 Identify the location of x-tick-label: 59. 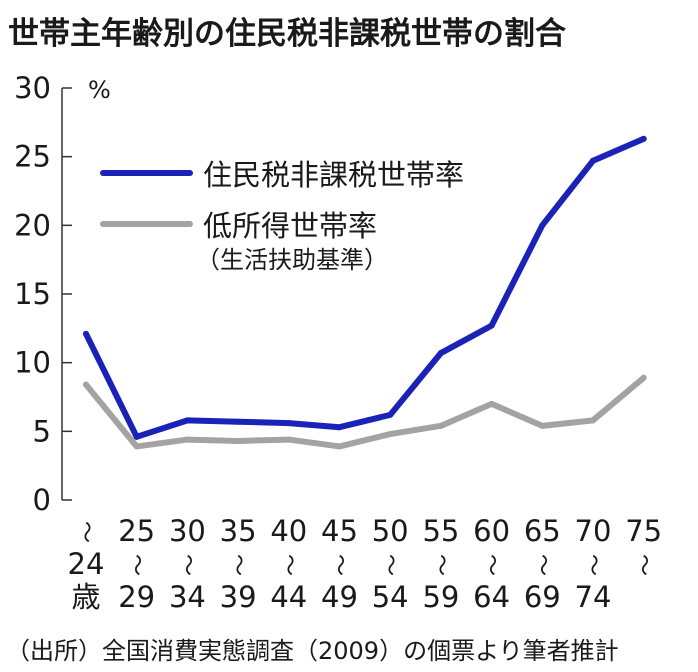
(440, 597).